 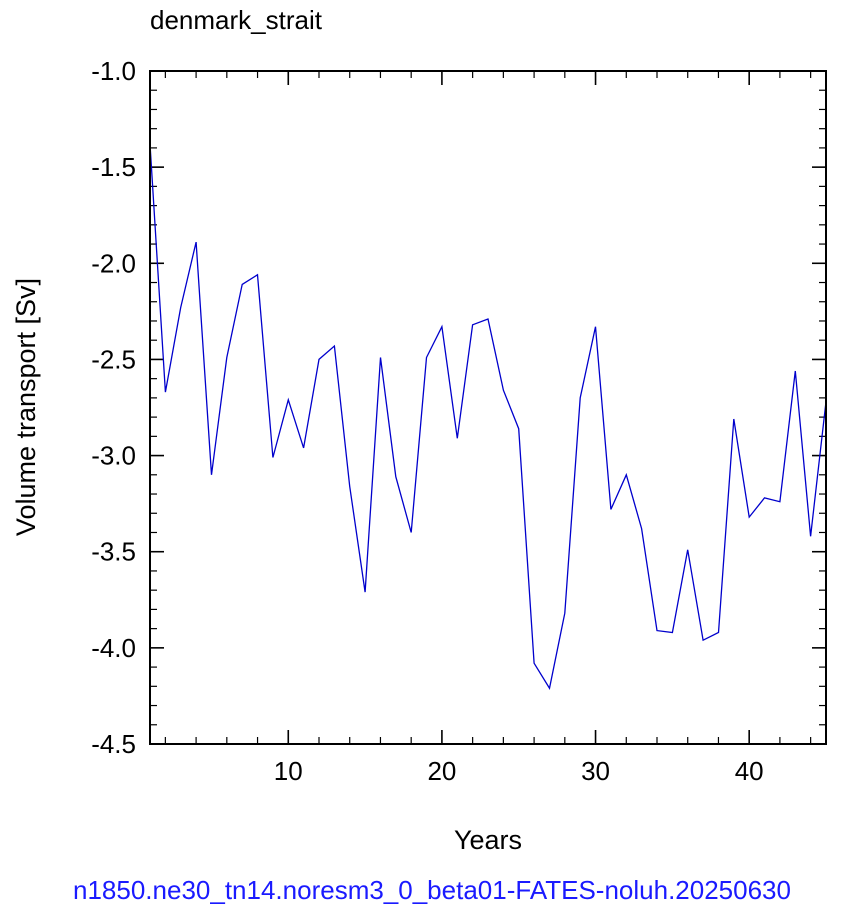 What do you see at coordinates (113, 359) in the screenshot?
I see `y-tick-label: -2.5` at bounding box center [113, 359].